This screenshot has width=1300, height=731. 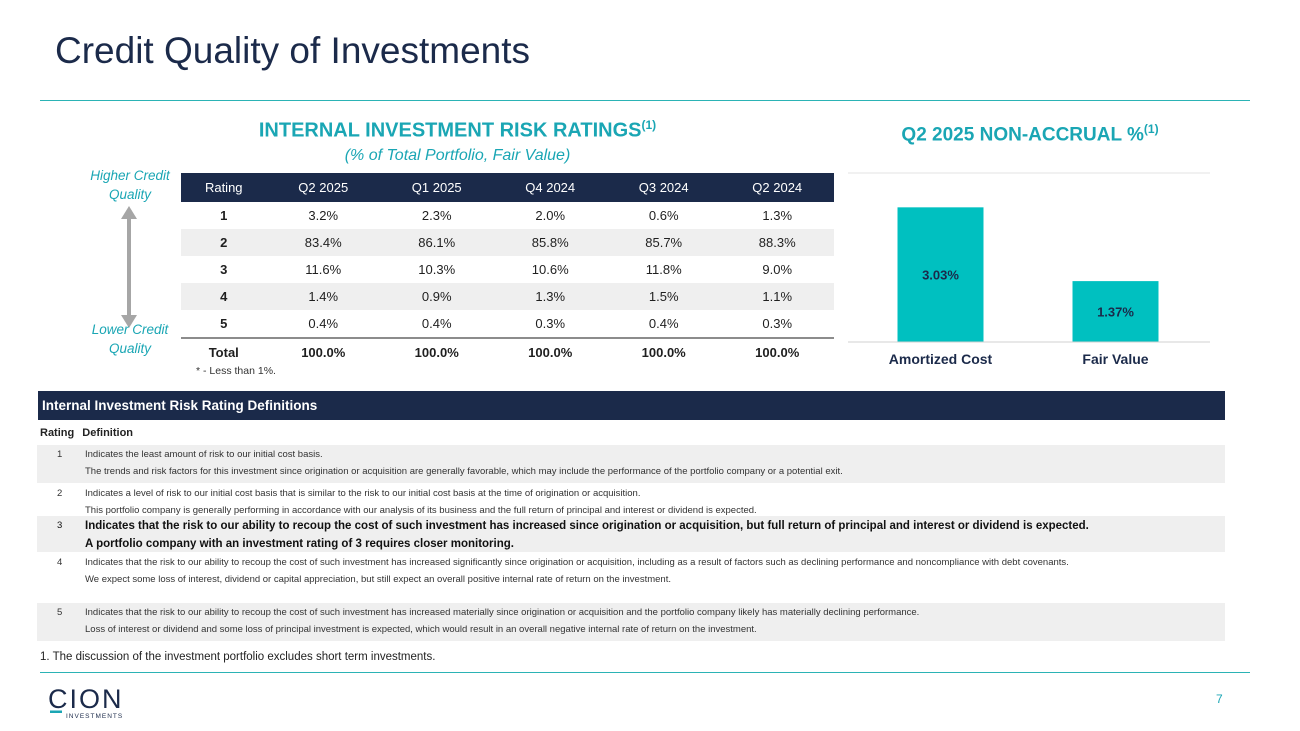 What do you see at coordinates (224, 323) in the screenshot?
I see `rating-cell: 5` at bounding box center [224, 323].